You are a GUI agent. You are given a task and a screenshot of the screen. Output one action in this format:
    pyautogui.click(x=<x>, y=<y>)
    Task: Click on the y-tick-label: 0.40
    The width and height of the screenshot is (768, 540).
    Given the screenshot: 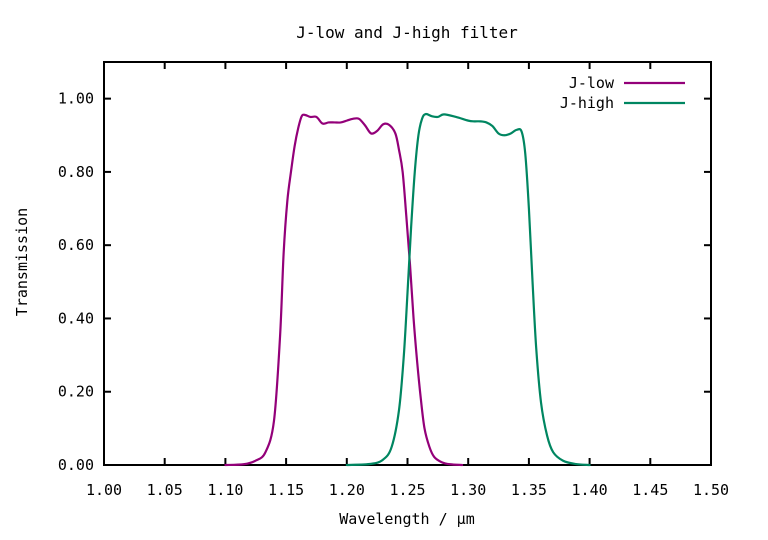 What is the action you would take?
    pyautogui.click(x=76, y=318)
    